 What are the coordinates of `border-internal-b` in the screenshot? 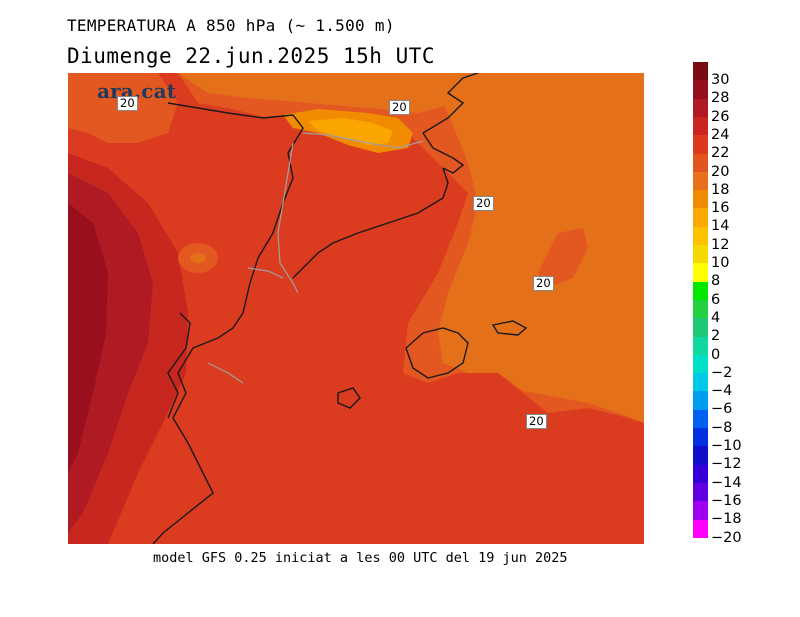 It's located at (265, 273).